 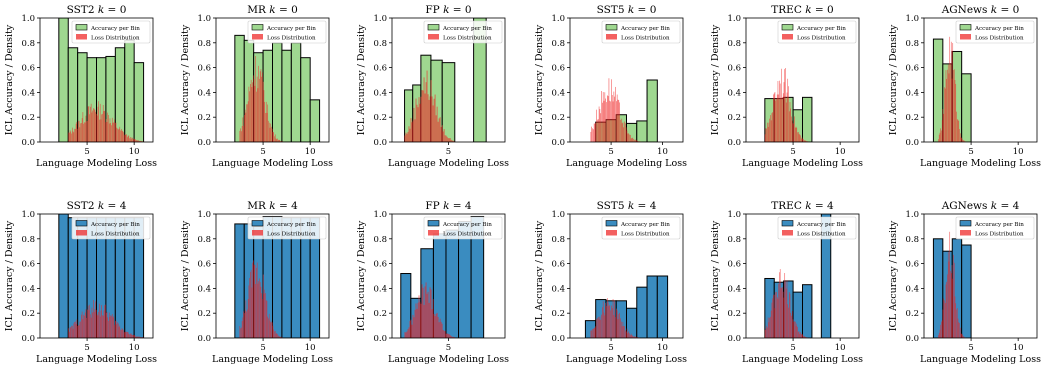 I want to click on legend-label-accuracy: Accuracy per Bin, so click(x=821, y=225).